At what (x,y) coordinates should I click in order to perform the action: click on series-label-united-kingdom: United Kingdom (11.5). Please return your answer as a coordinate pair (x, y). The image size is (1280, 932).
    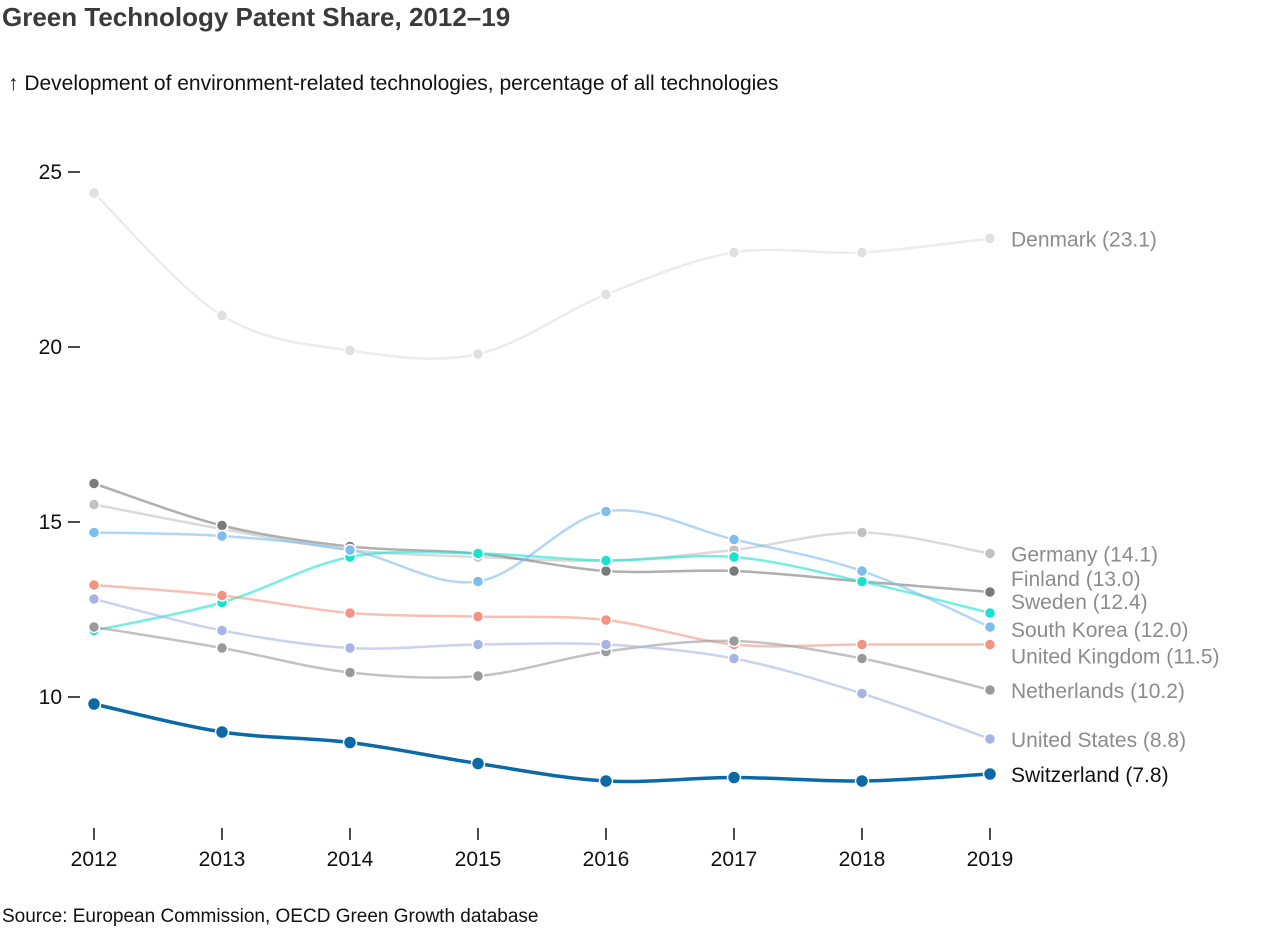
    Looking at the image, I should click on (1115, 657).